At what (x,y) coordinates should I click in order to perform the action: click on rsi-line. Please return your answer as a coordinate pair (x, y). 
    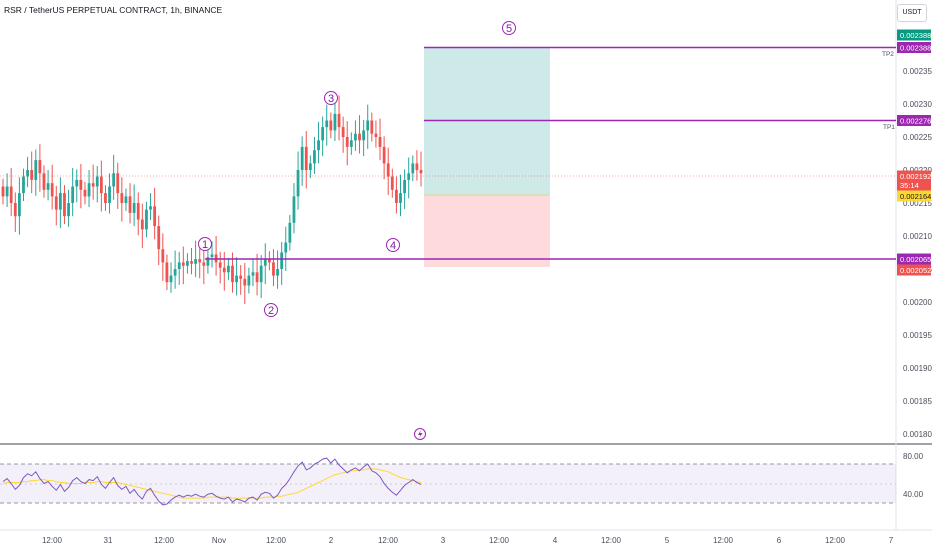
    Looking at the image, I should click on (212, 481).